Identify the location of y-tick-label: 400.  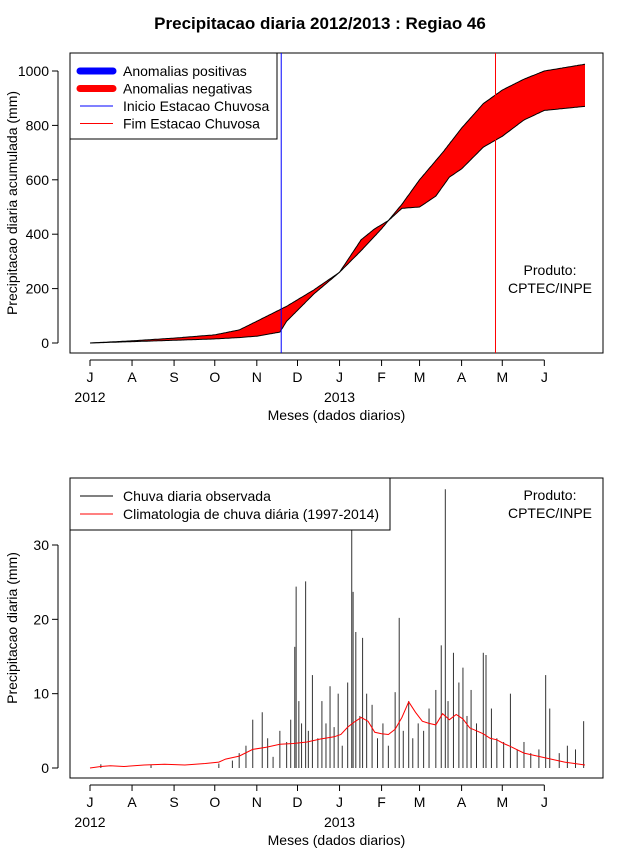
(38, 234).